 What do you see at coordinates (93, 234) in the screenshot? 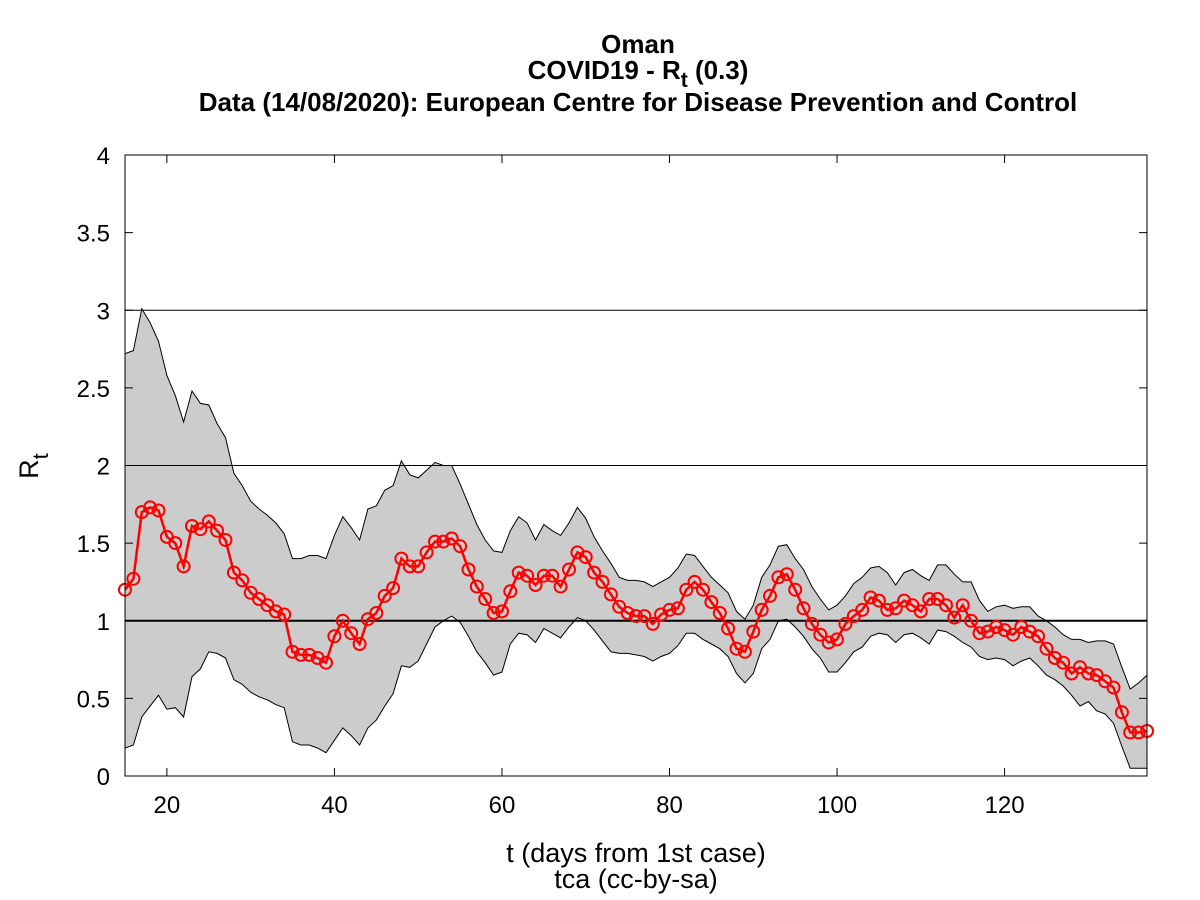
I see `y-tick-label: 3.5` at bounding box center [93, 234].